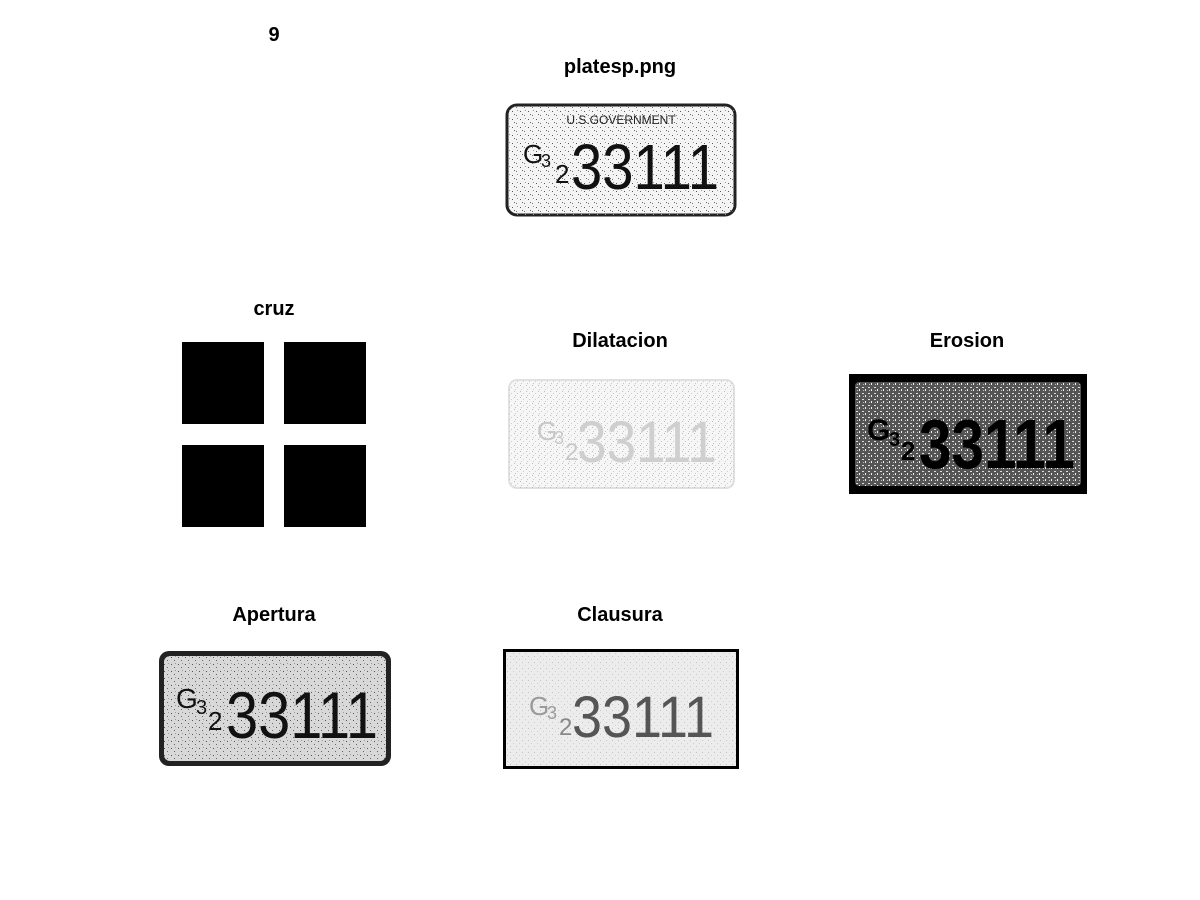 Image resolution: width=1200 pixels, height=900 pixels. What do you see at coordinates (894, 440) in the screenshot?
I see `erosion-plate-prefix-sup: 3` at bounding box center [894, 440].